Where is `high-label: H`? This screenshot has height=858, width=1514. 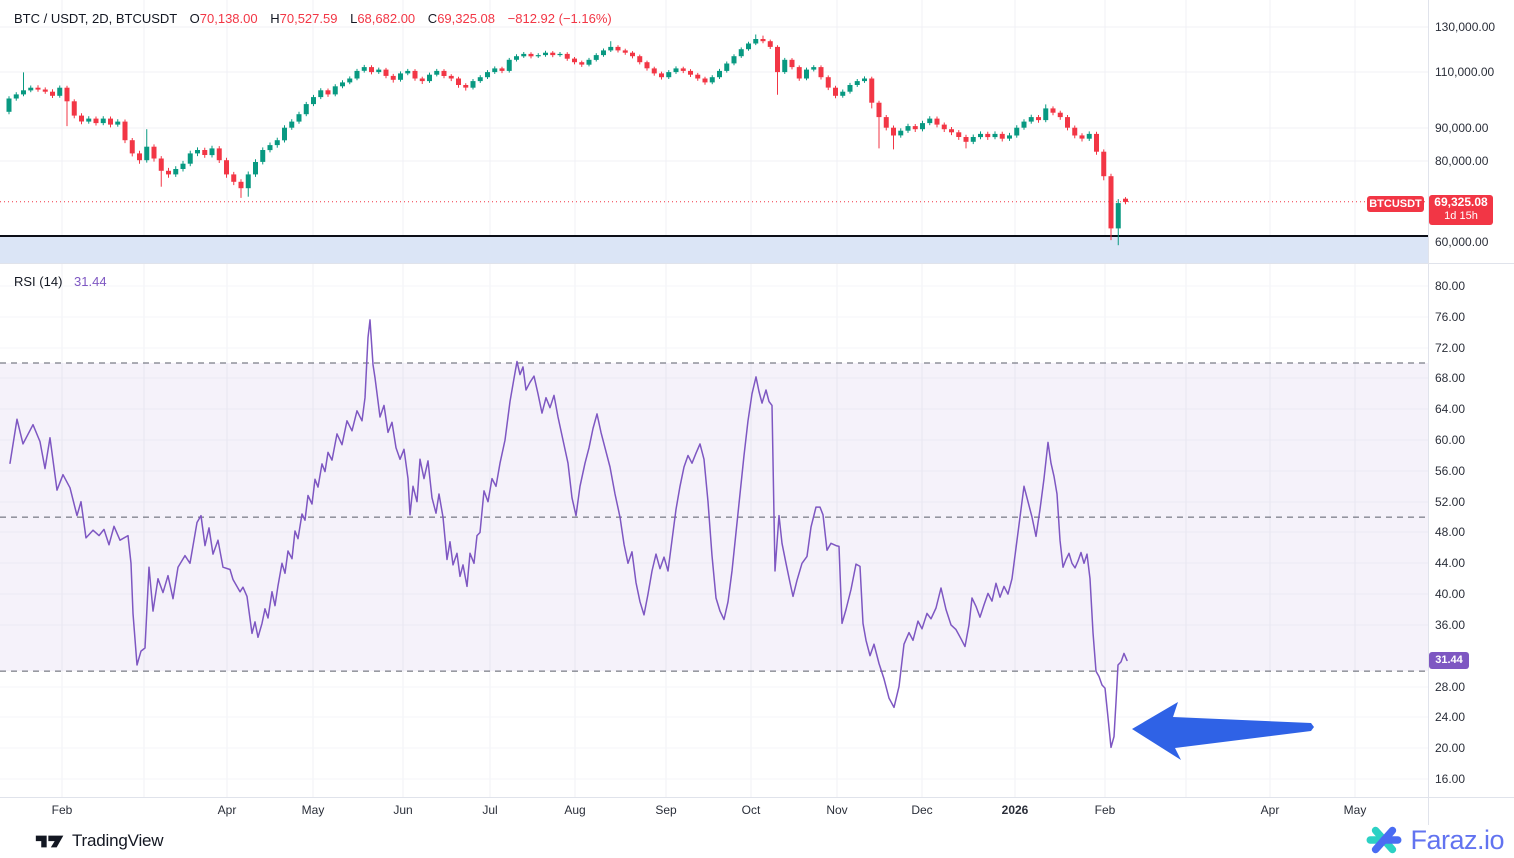 high-label: H is located at coordinates (275, 18).